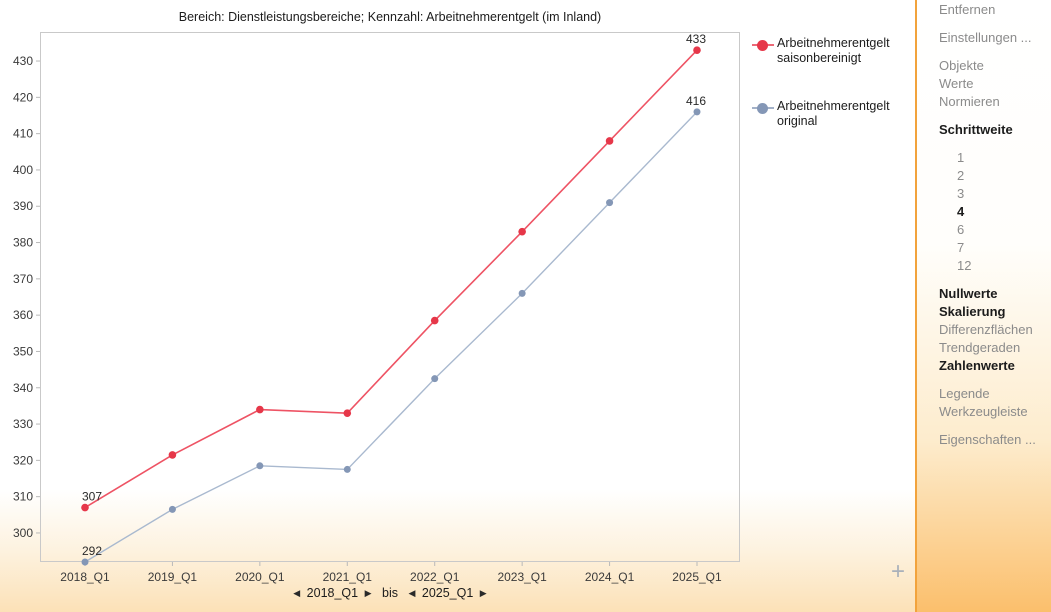  I want to click on y-axis-label: 410, so click(23, 134).